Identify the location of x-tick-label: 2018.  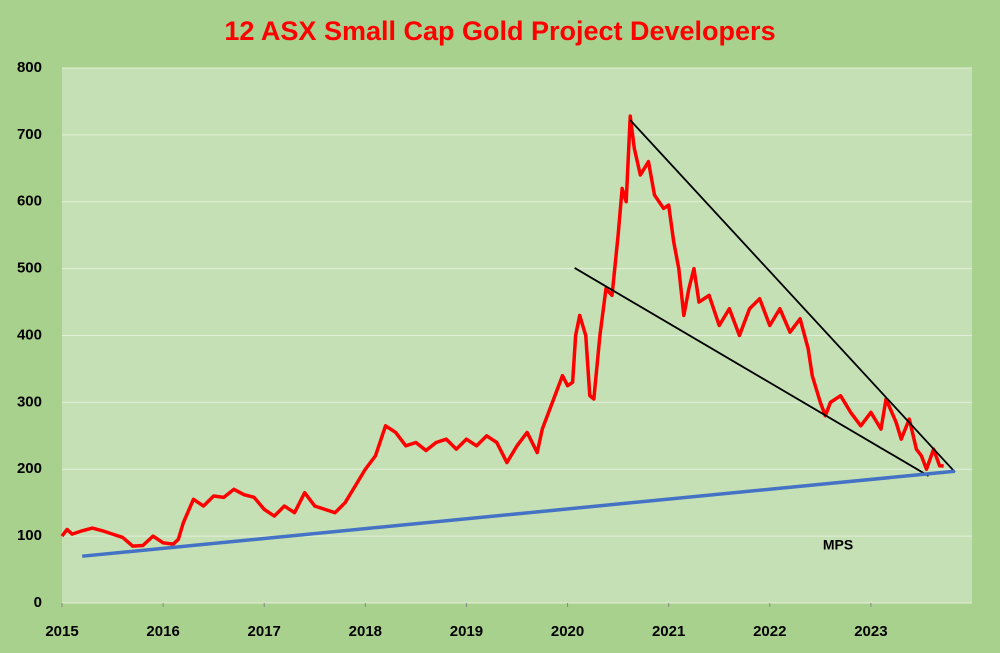
(365, 631).